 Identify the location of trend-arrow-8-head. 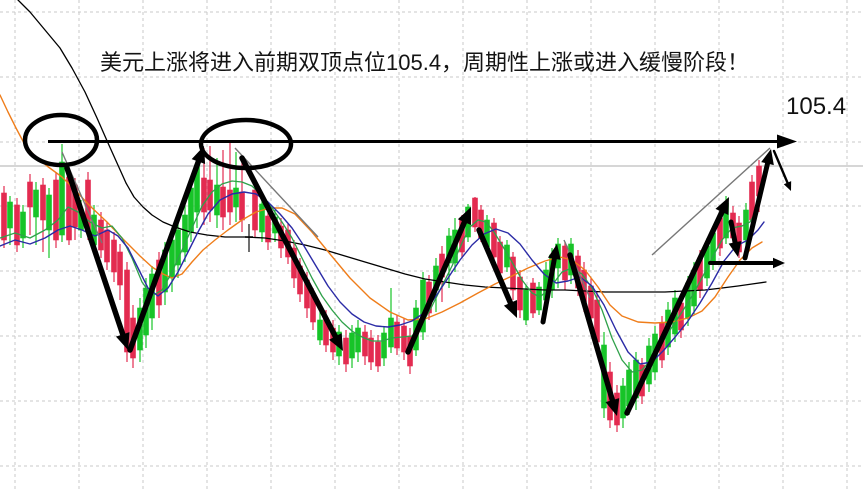
(722, 206).